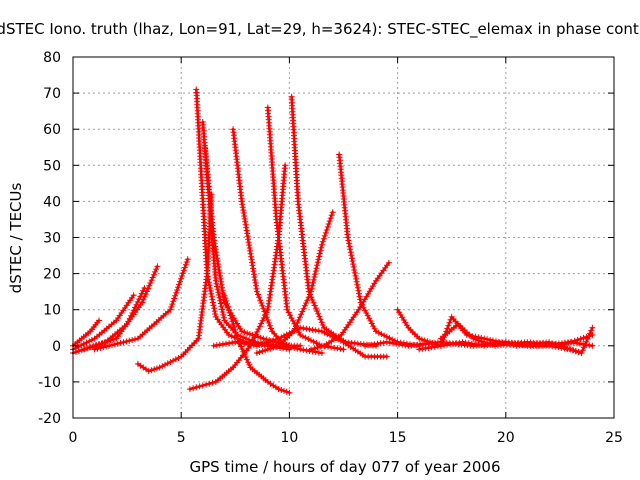 The image size is (640, 480). I want to click on y-tick-label: -20, so click(49, 419).